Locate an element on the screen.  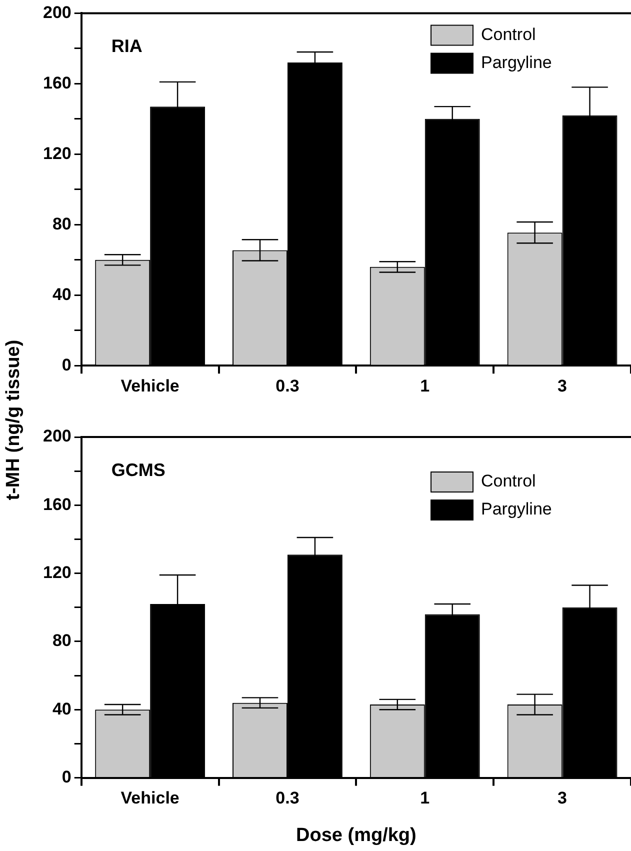
annotation: RIA is located at coordinates (126, 46).